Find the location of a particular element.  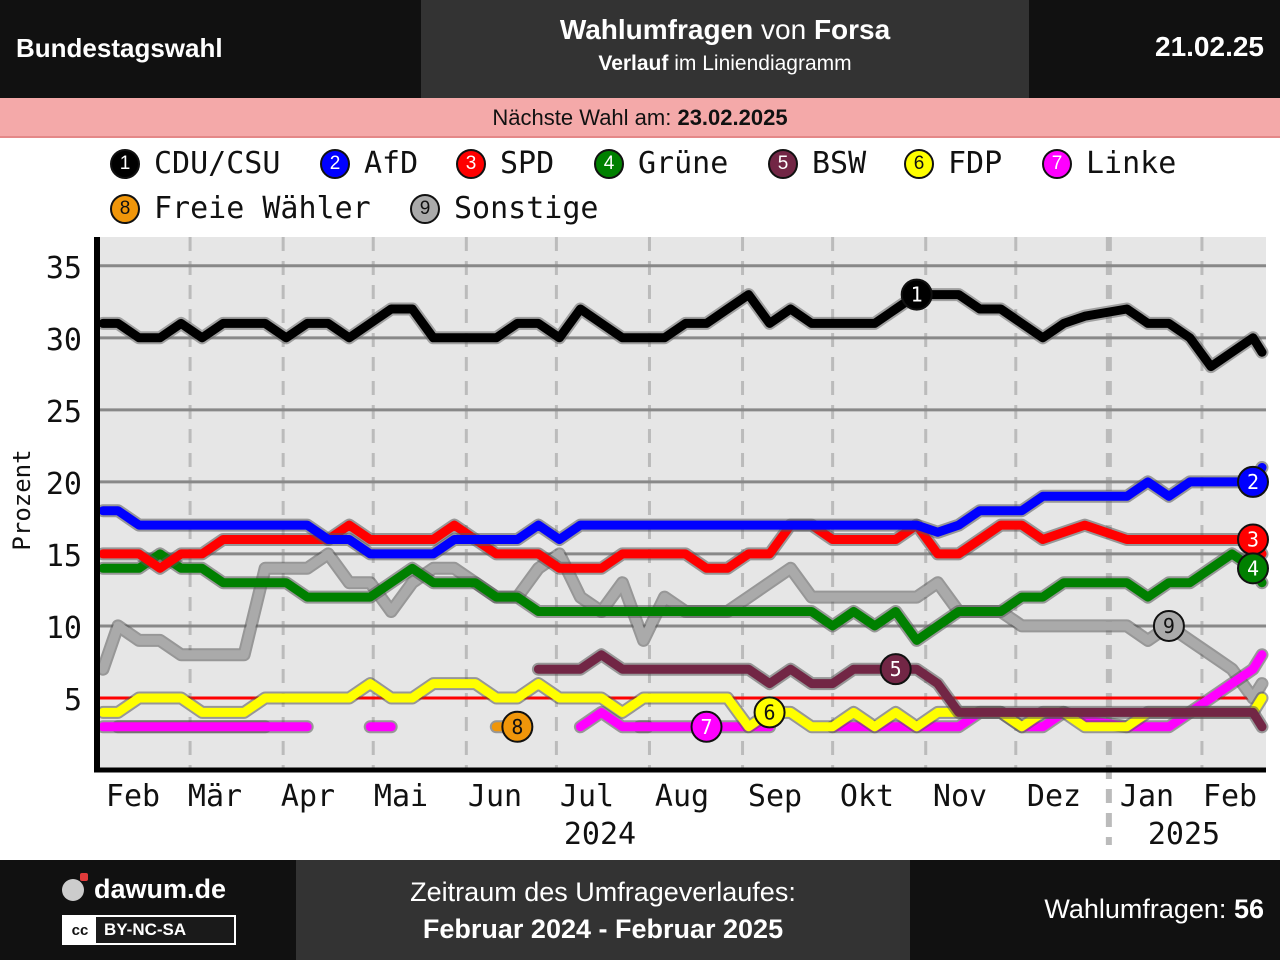

x-tick-label: Aug is located at coordinates (682, 796).